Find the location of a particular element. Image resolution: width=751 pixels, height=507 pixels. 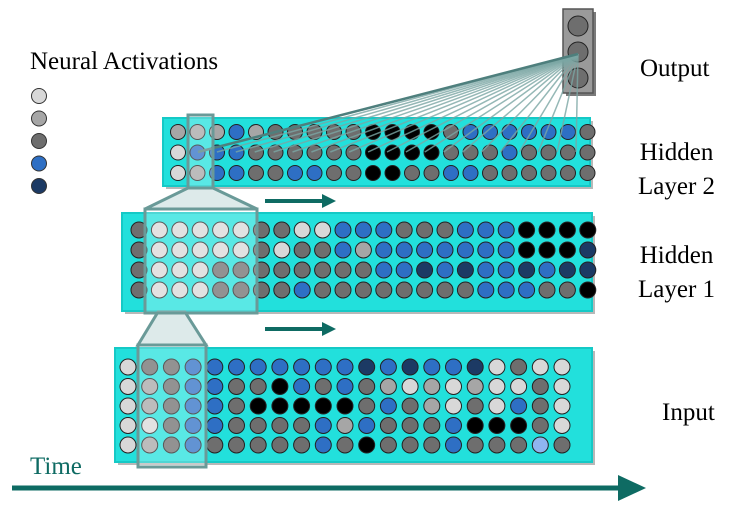

hidden-layer-2-label-line1: Hidden is located at coordinates (676, 152).